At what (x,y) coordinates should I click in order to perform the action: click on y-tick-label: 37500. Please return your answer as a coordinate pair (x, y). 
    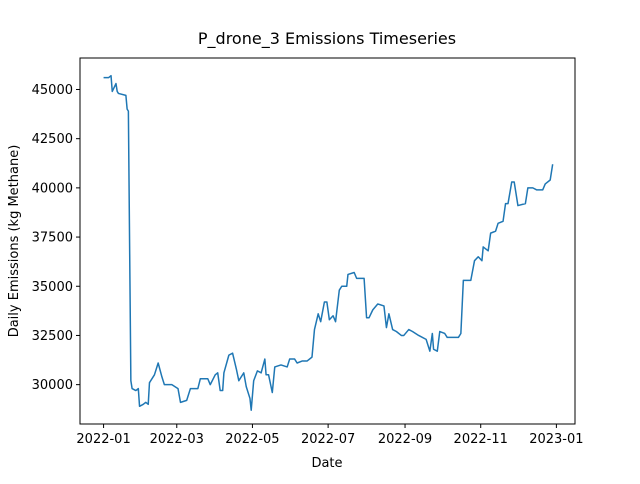
    Looking at the image, I should click on (52, 238).